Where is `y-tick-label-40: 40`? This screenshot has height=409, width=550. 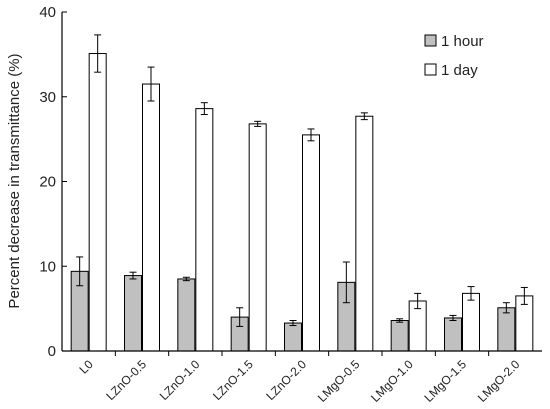
y-tick-label-40: 40 is located at coordinates (47, 12).